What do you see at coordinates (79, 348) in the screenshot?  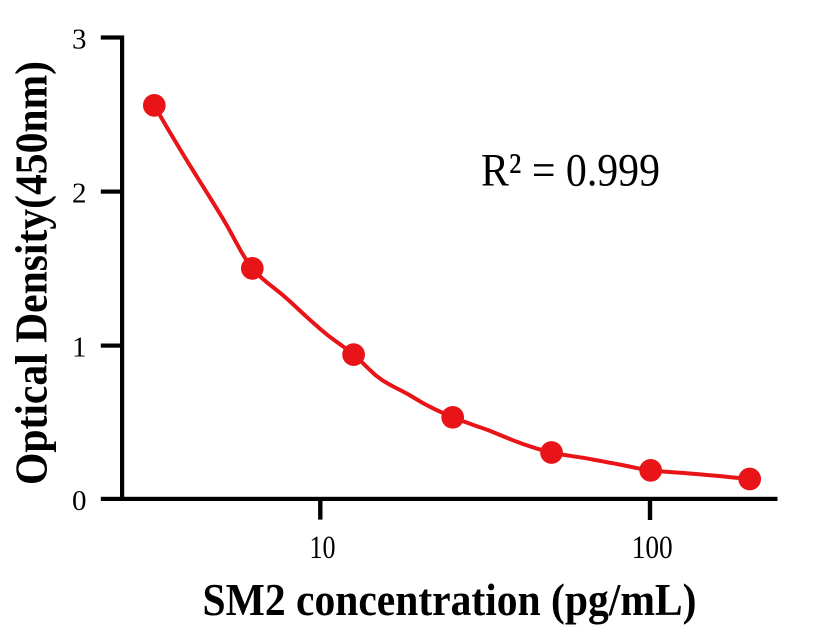 I see `svg-text: 1` at bounding box center [79, 348].